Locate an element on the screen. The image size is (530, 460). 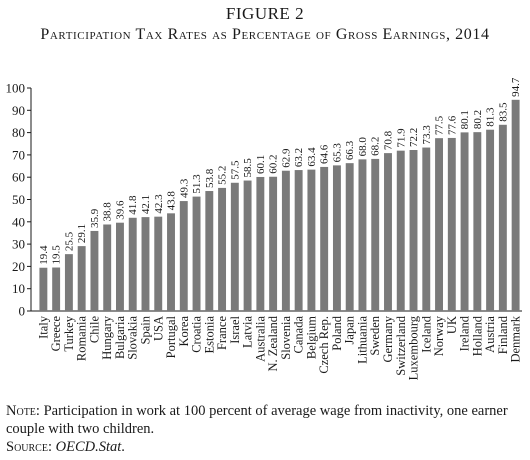
bar-croatia is located at coordinates (196, 253).